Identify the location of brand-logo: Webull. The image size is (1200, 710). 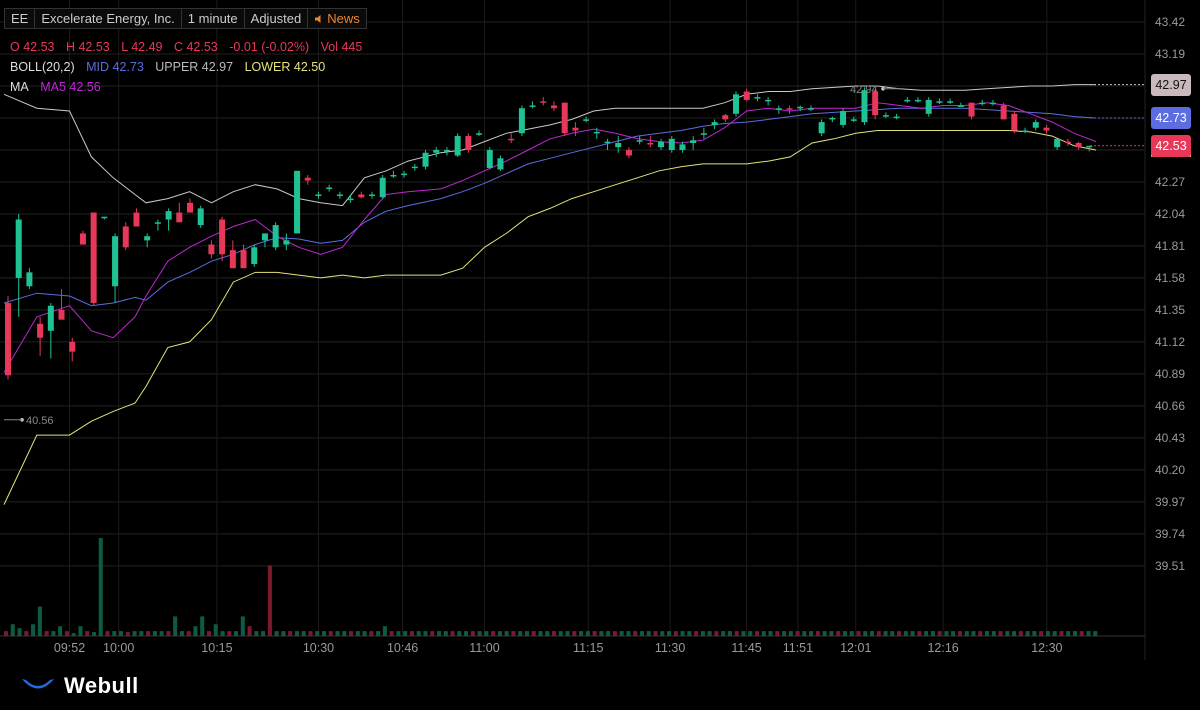
(79, 686).